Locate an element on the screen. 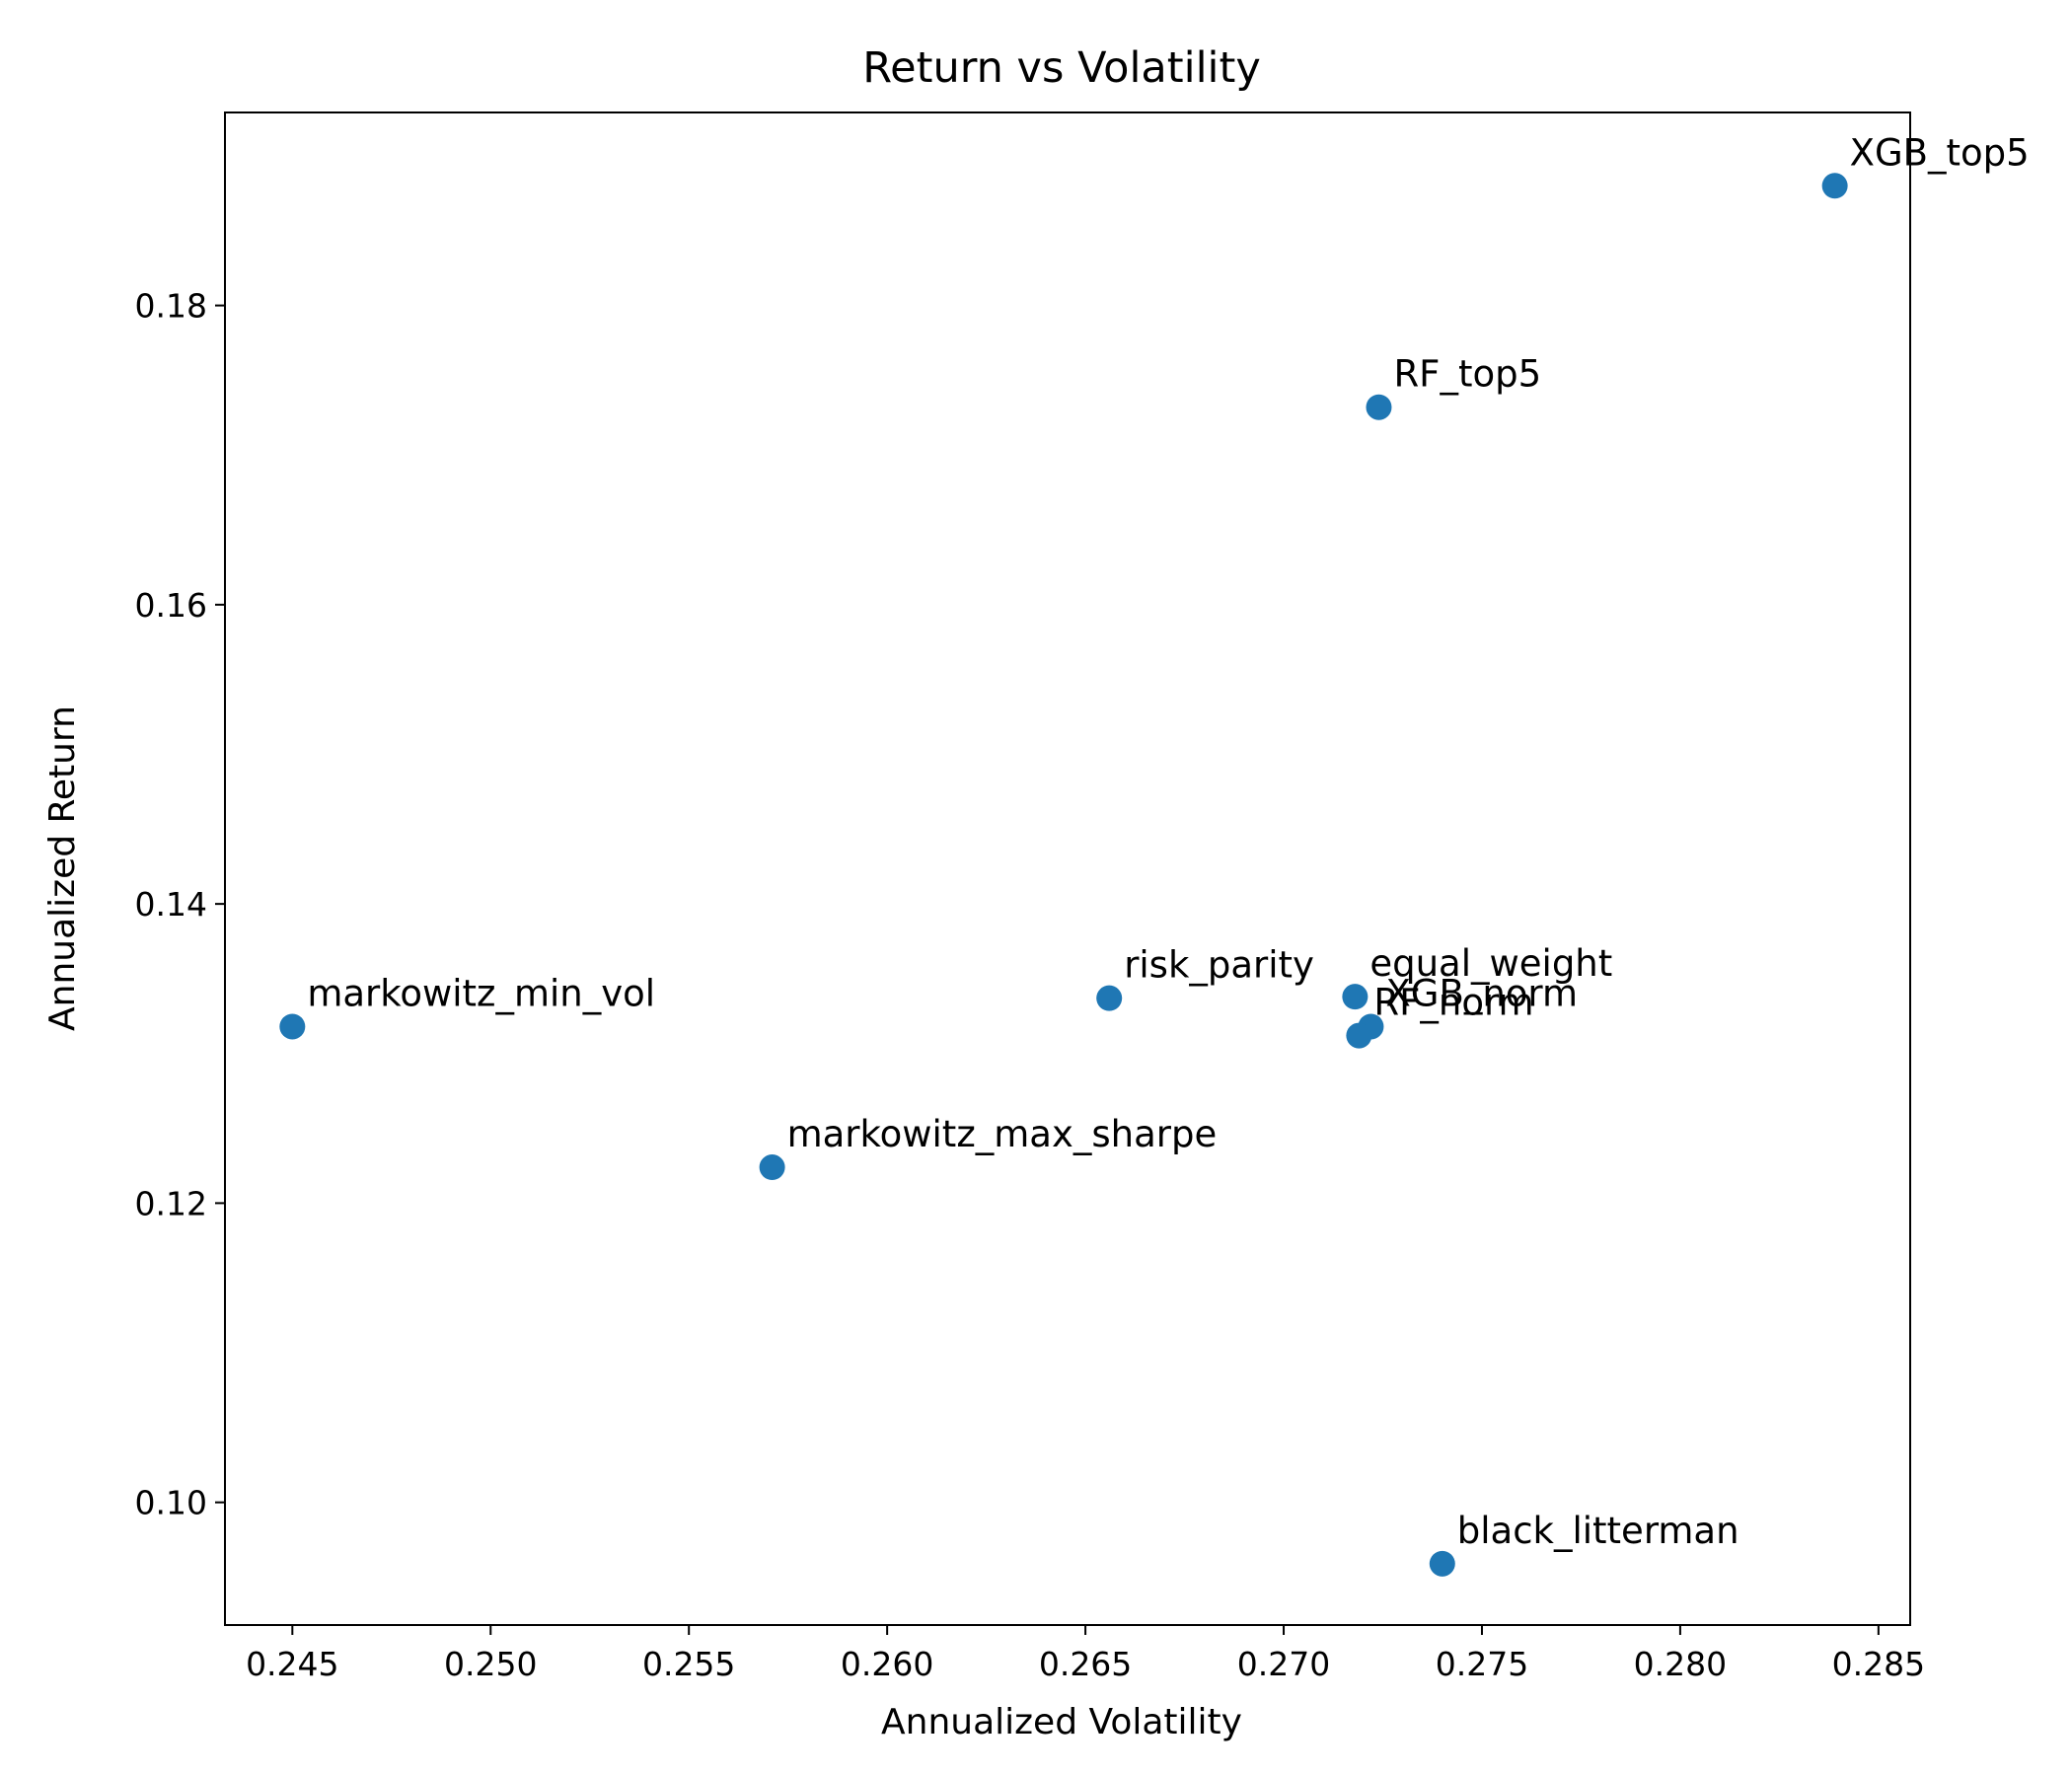 Image resolution: width=2072 pixels, height=1776 pixels. x-tick-label: 0.265 is located at coordinates (1085, 1664).